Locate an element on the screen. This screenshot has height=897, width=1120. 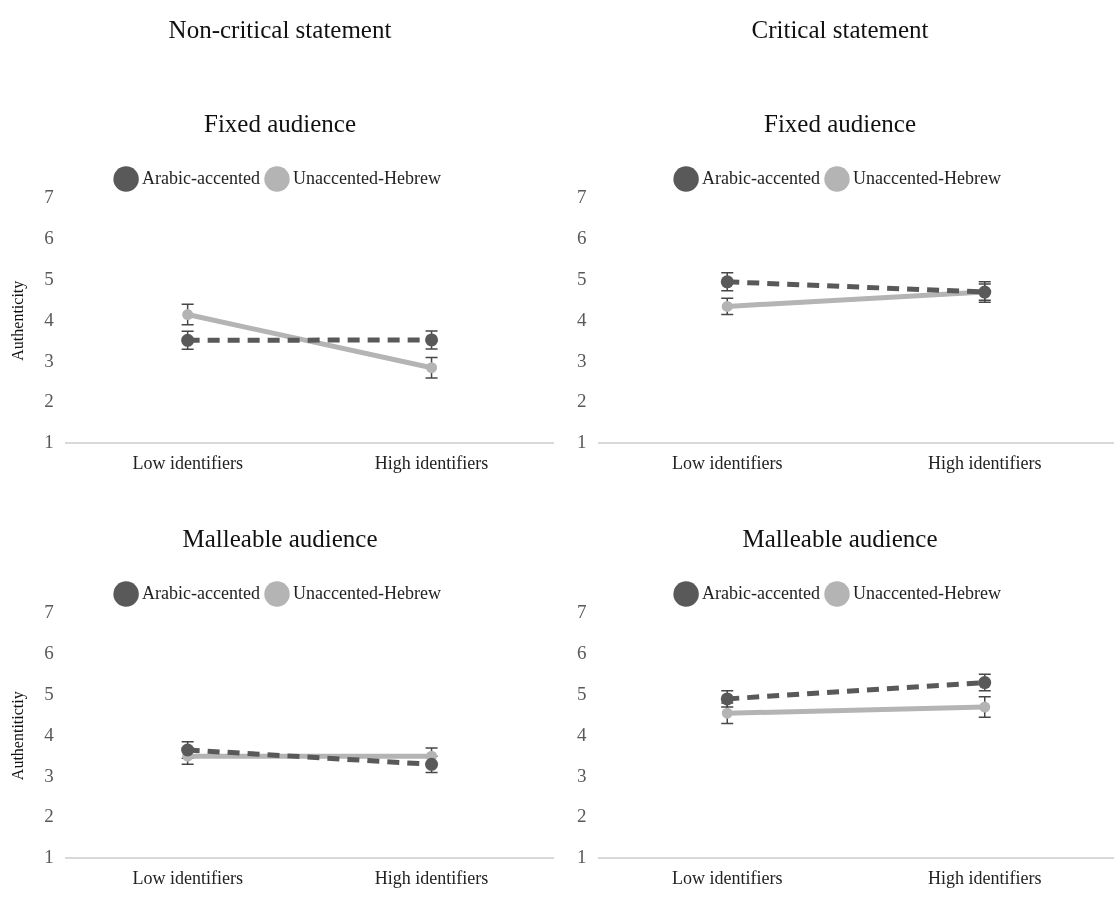
chart-title: Critical statement is located at coordinates (840, 30).